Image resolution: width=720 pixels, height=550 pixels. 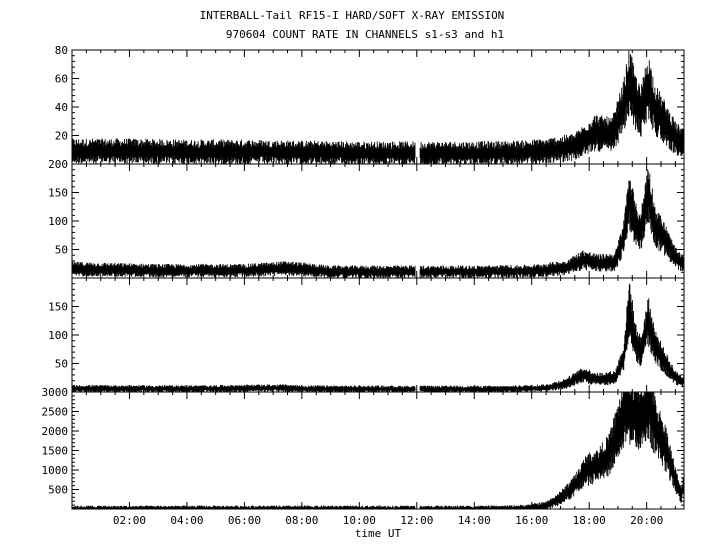 What do you see at coordinates (61, 50) in the screenshot?
I see `y-tick-label: 80` at bounding box center [61, 50].